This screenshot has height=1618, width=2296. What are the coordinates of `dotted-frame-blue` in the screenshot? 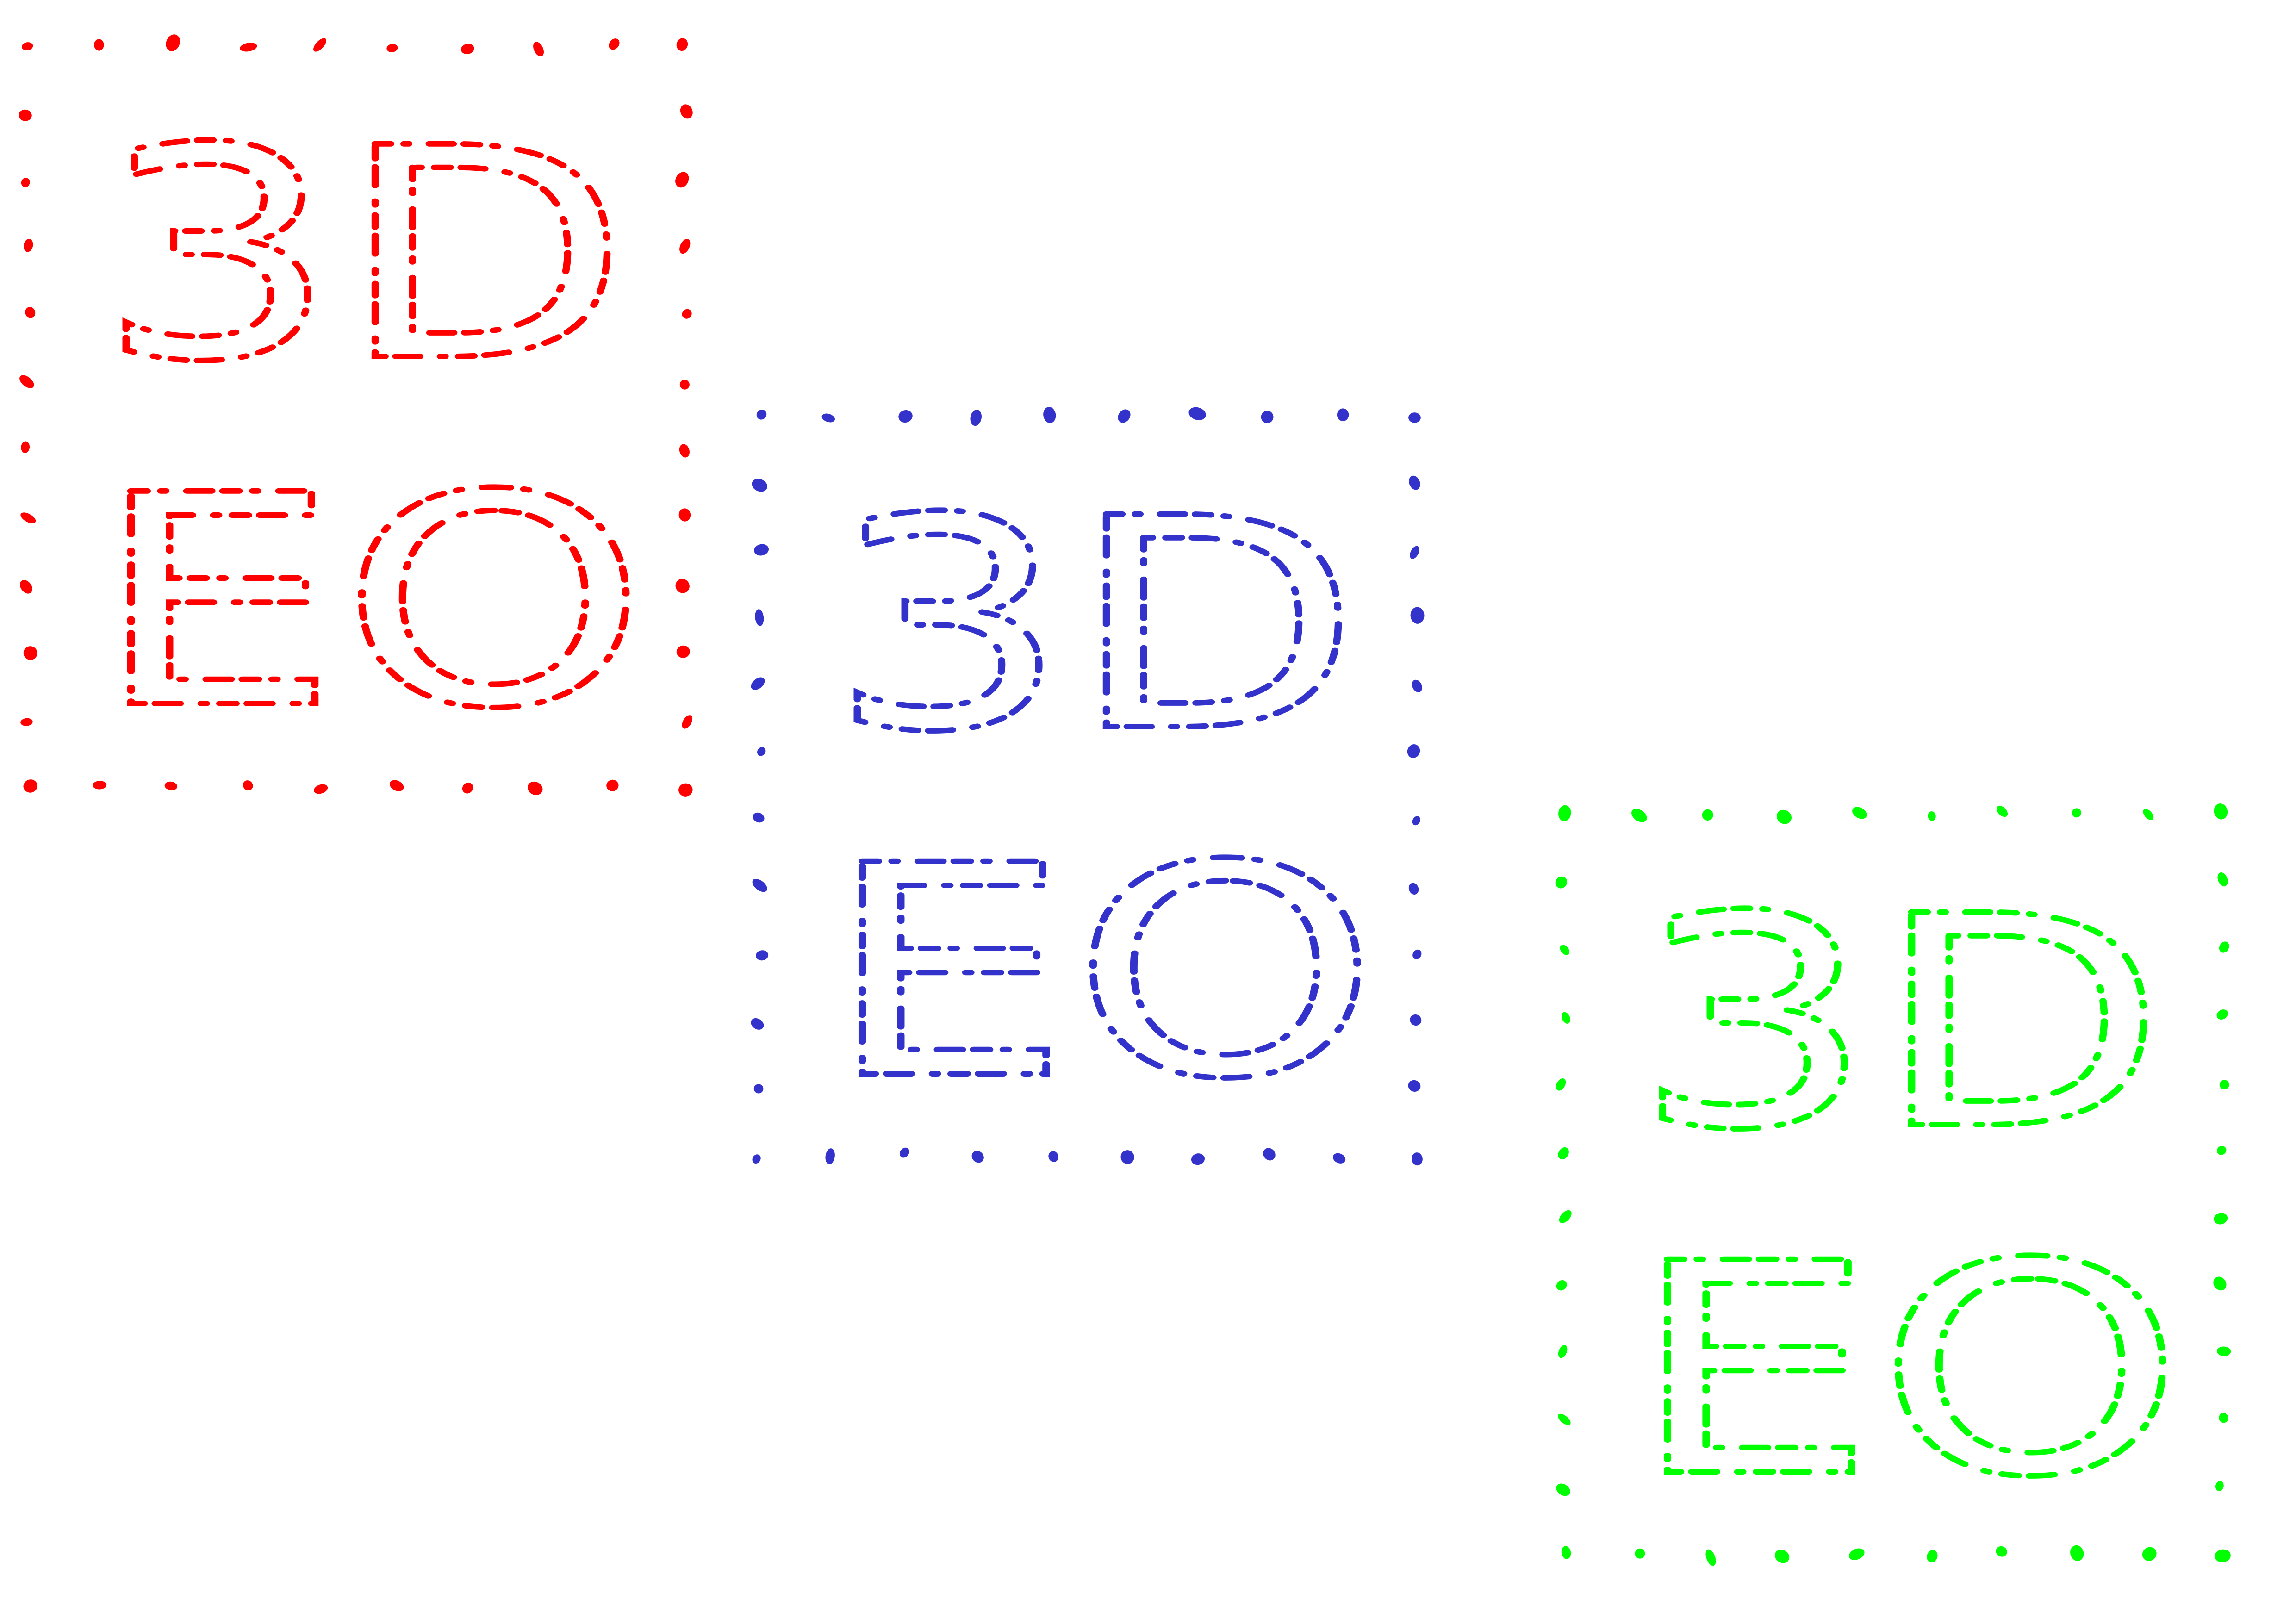 It's located at (1088, 786).